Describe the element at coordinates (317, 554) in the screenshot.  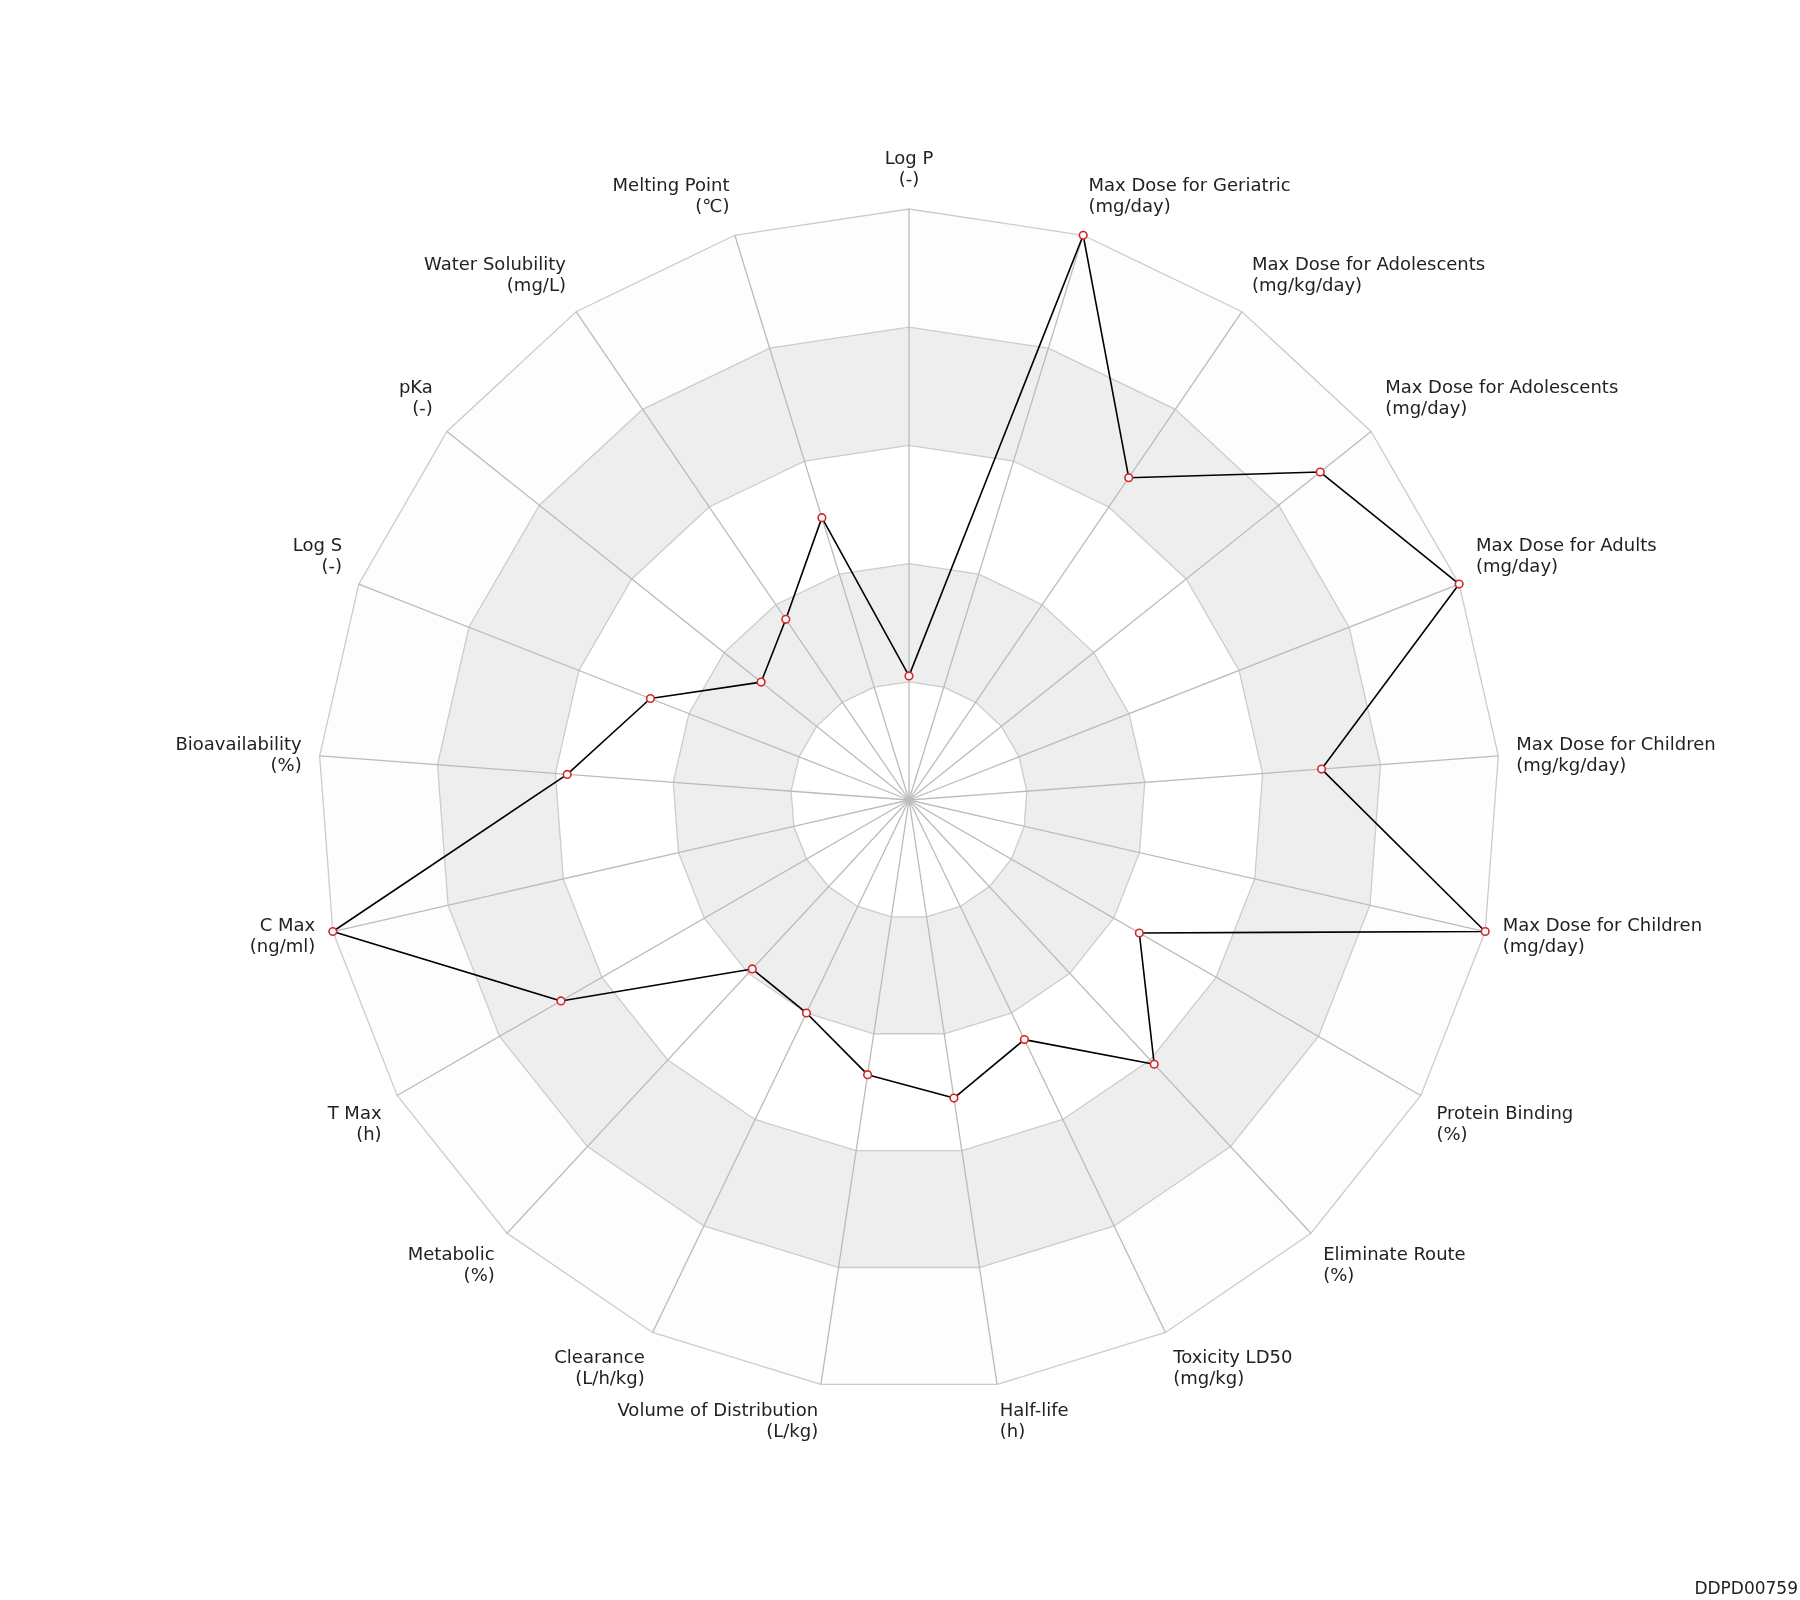
I see `spoke-label: Log S (-)` at that location.